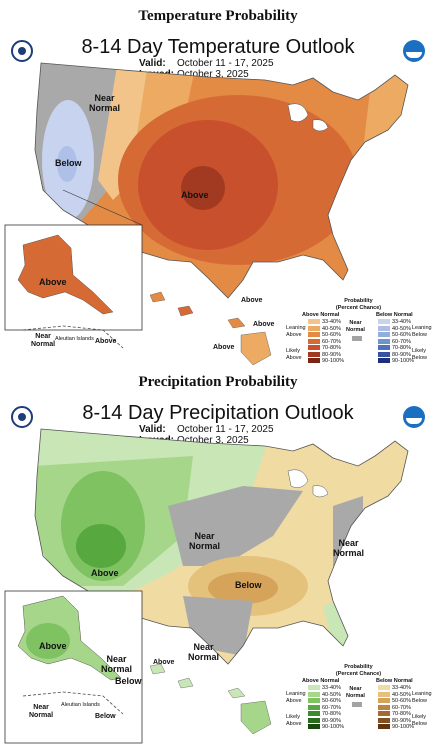 The height and width of the screenshot is (751, 436). Describe the element at coordinates (218, 47) in the screenshot. I see `temperature-outlook-title: 8-14 Day Temperature Outlook` at that location.